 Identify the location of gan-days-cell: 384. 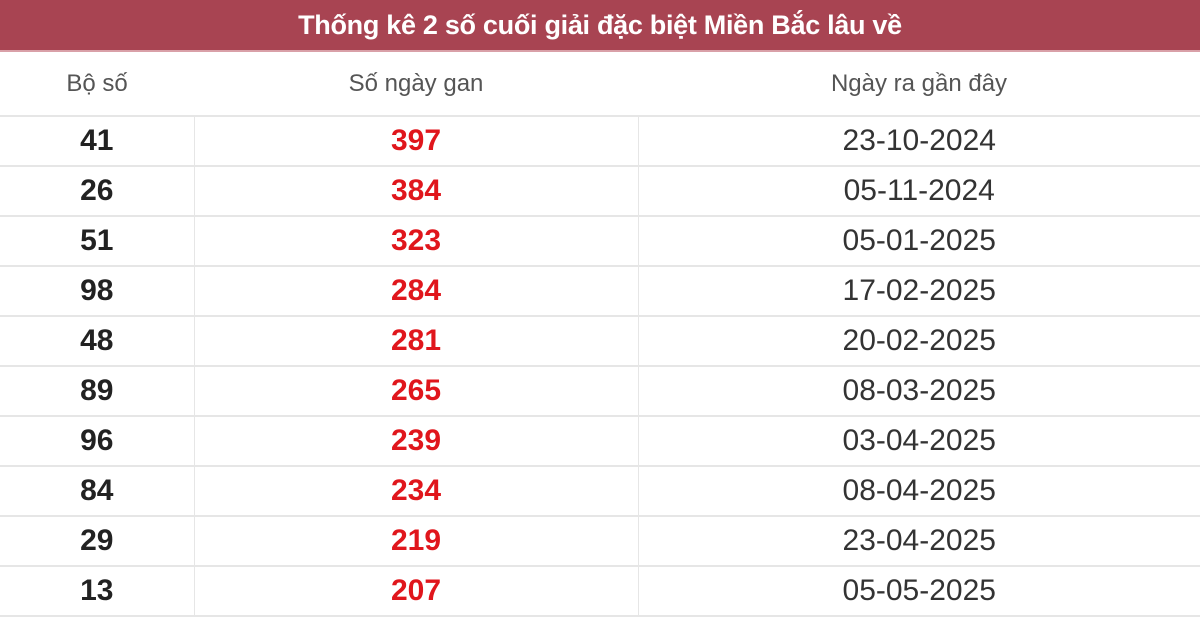
(415, 191).